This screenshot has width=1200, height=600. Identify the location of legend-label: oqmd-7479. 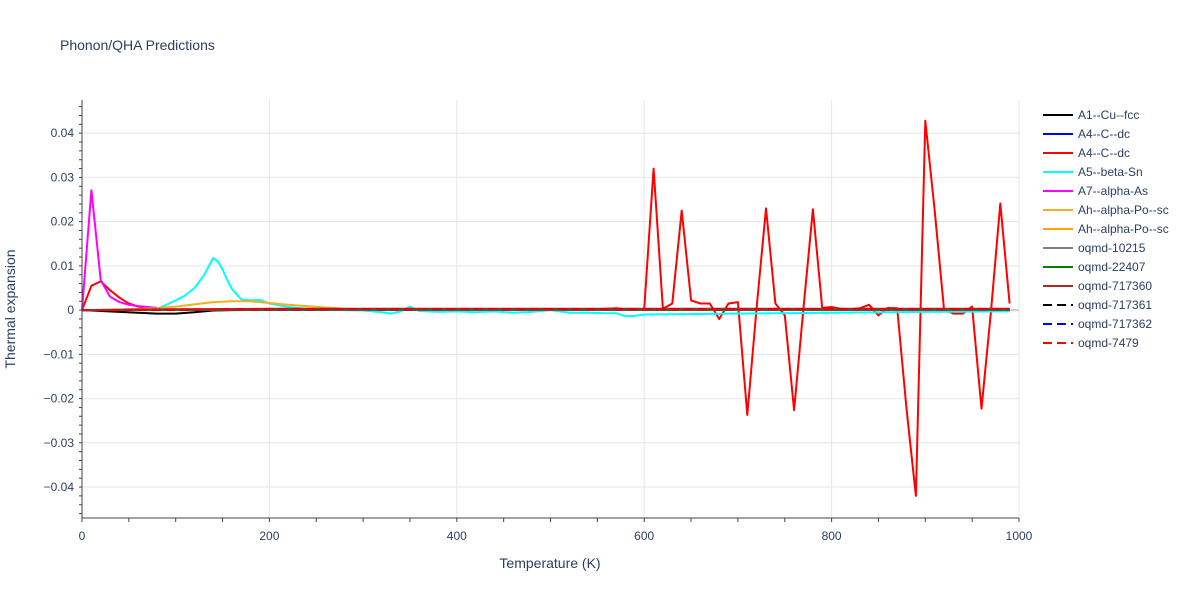
(1108, 343).